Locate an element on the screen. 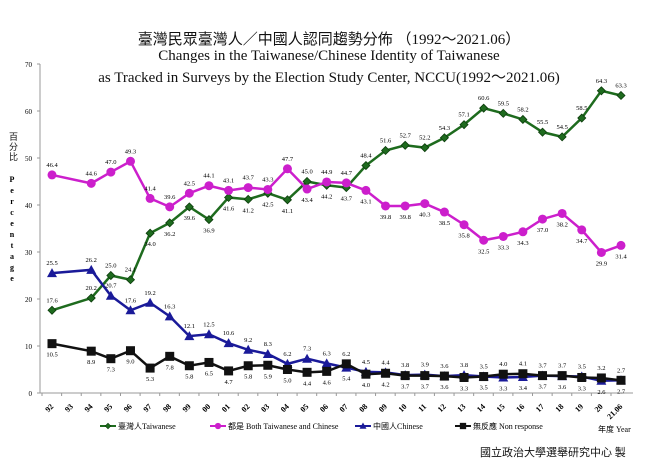  y-tick-label: 50 is located at coordinates (29, 159).